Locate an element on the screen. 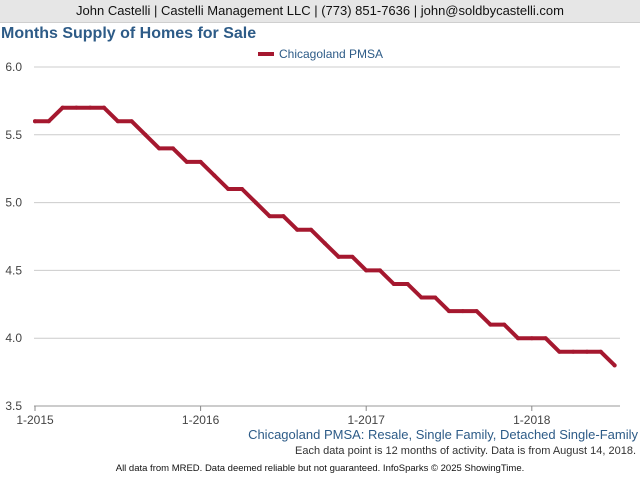 This screenshot has height=480, width=640. y-tick-label: 4.0 is located at coordinates (13, 338).